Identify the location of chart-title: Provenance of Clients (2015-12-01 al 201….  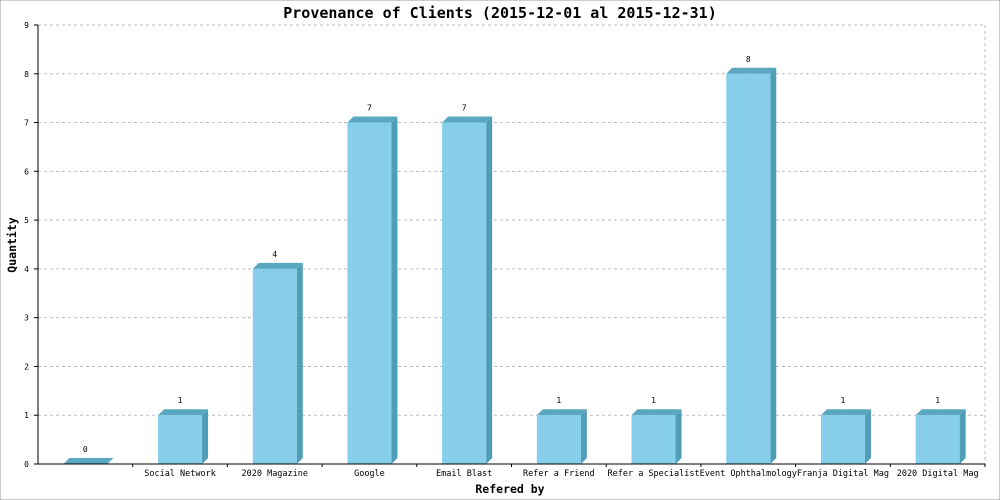
(499, 13).